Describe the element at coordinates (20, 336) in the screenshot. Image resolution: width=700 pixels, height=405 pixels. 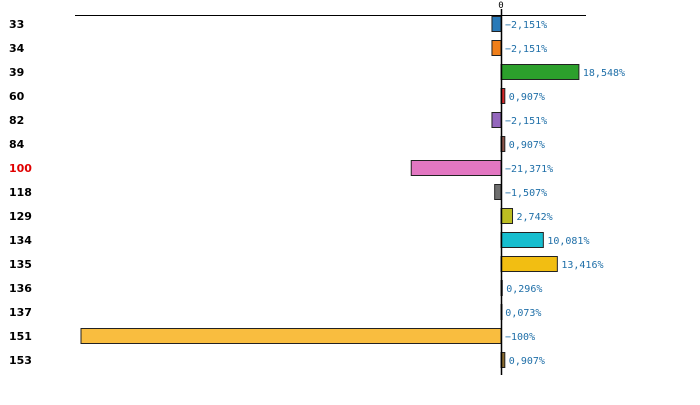
I see `category-label: 151` at that location.